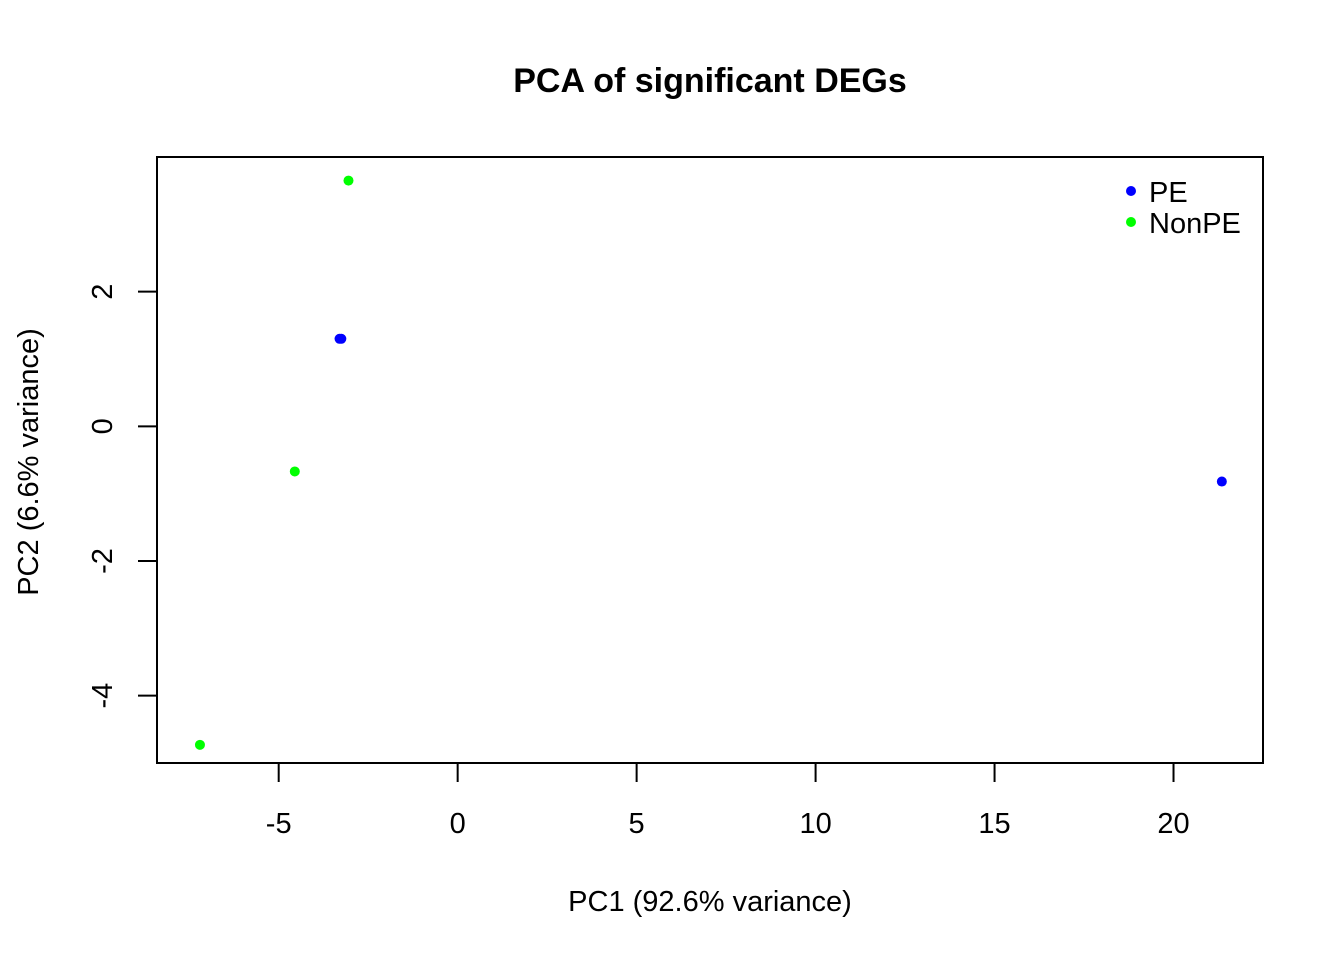 Image resolution: width=1344 pixels, height=960 pixels. What do you see at coordinates (458, 824) in the screenshot?
I see `x-tick-label: 0` at bounding box center [458, 824].